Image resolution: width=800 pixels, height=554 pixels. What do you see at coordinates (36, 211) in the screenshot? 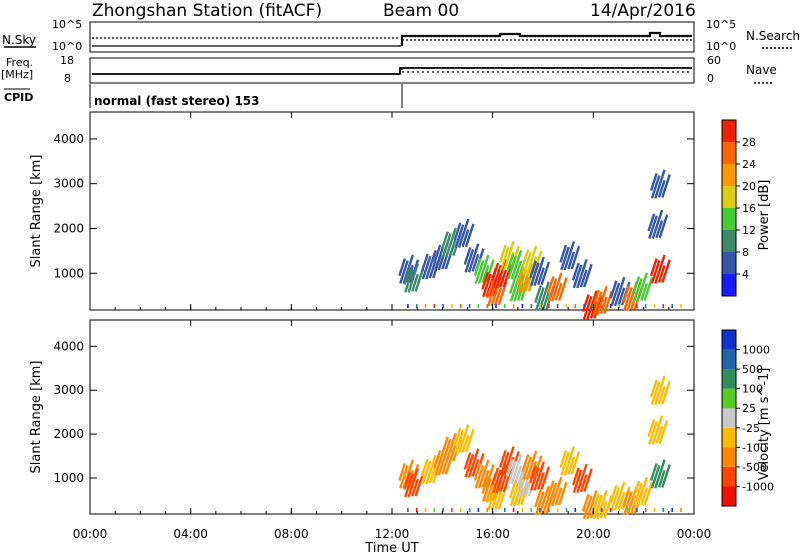
I see `power-y-axis-label: Slant Range [km]` at bounding box center [36, 211].